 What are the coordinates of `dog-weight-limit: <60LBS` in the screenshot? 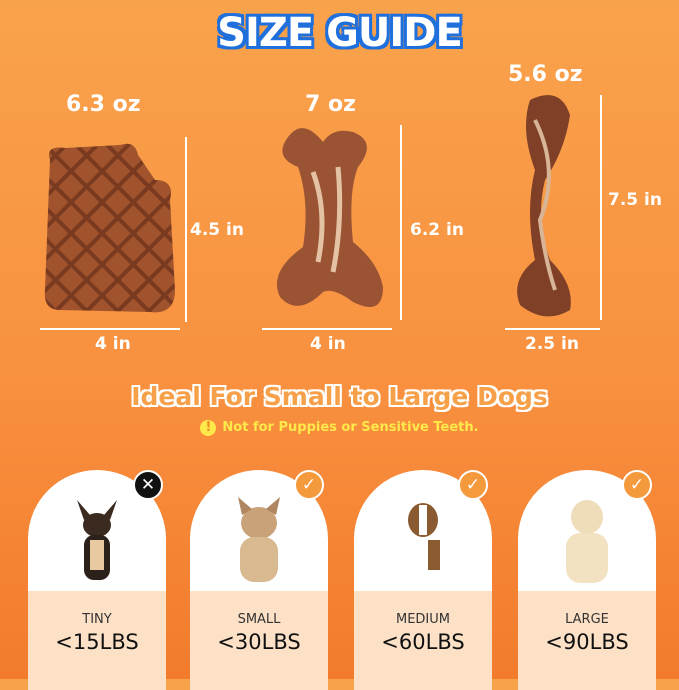 It's located at (423, 642).